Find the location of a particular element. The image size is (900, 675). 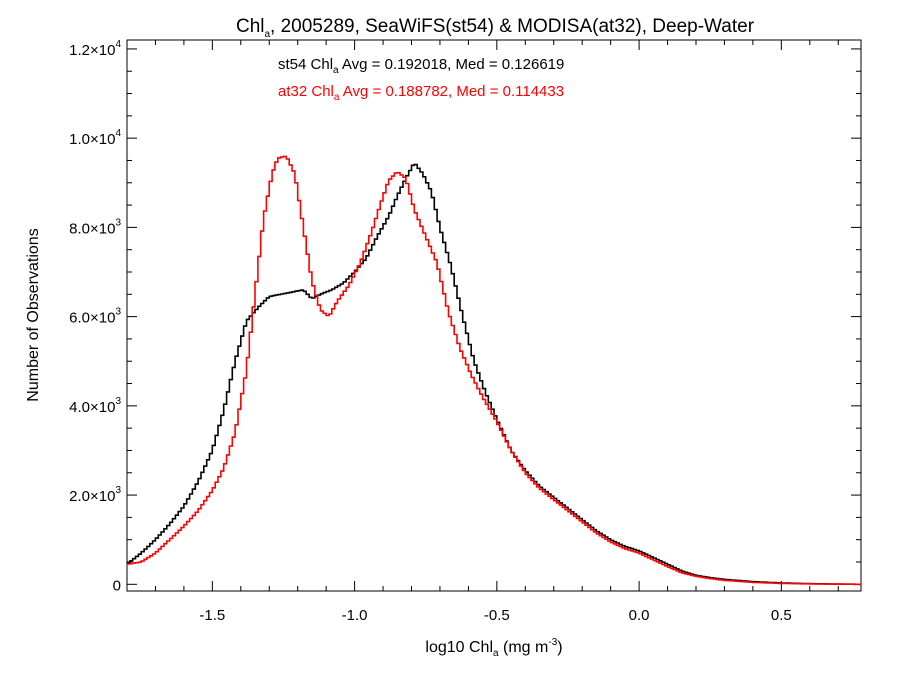

annotation-st54: st54 Chla Avg = 0.192018, Med = 0.126619 is located at coordinates (421, 66).